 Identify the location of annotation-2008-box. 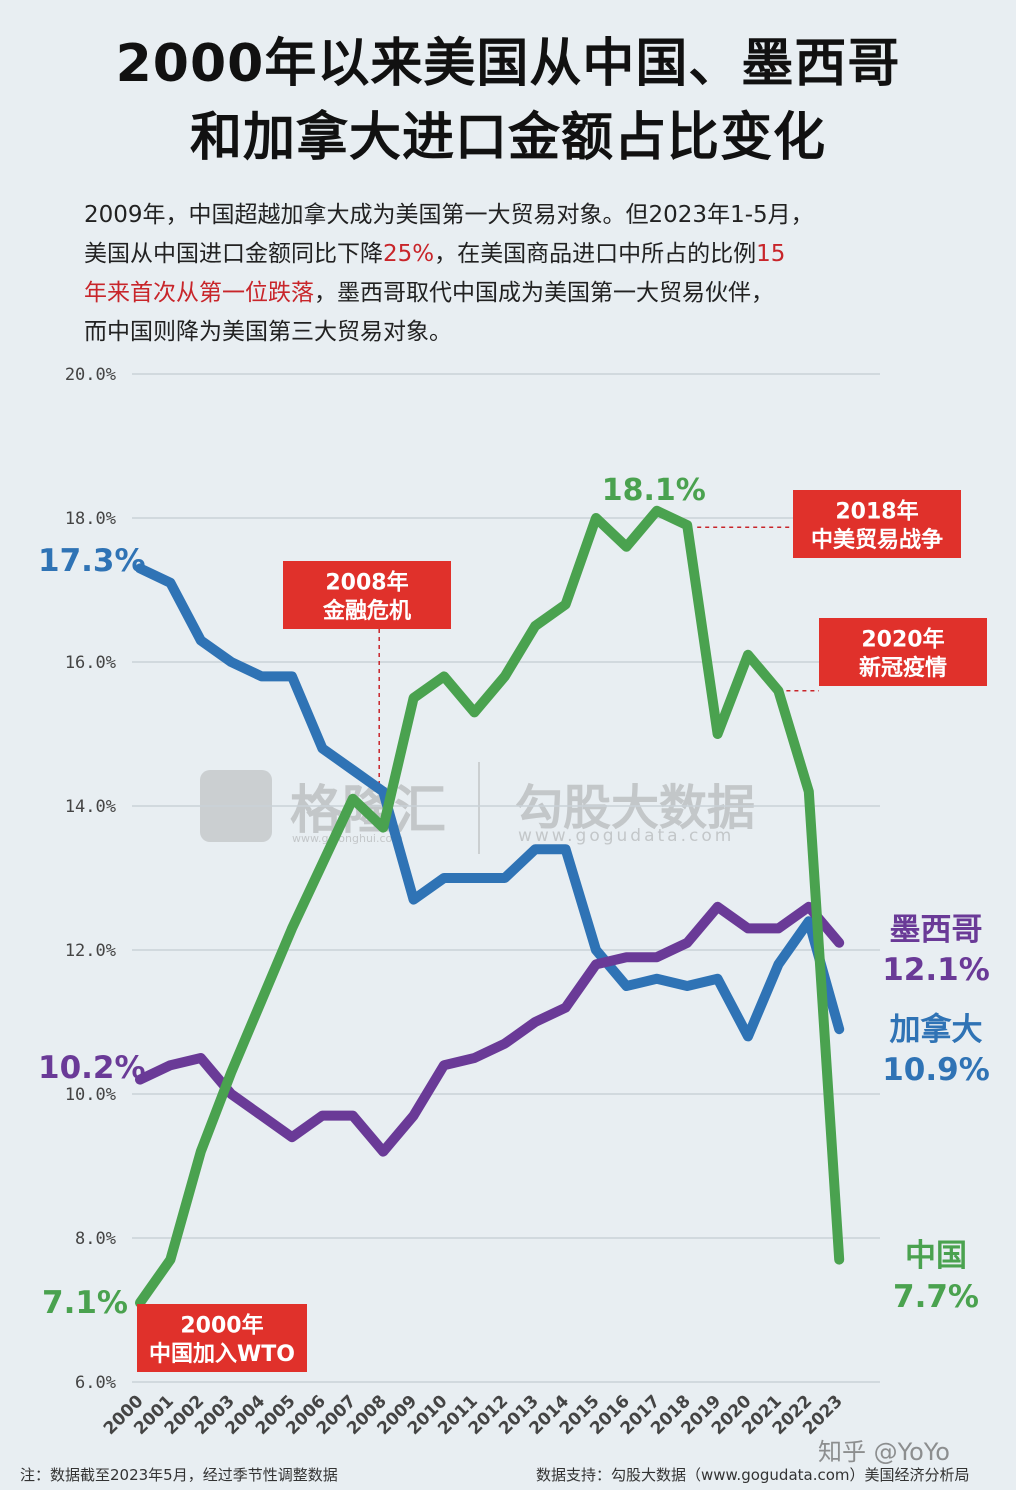
(367, 595).